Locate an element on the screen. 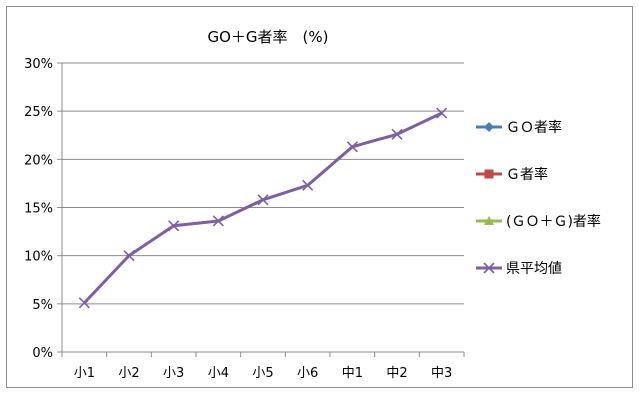  x-tick-label: 小4 is located at coordinates (218, 373).